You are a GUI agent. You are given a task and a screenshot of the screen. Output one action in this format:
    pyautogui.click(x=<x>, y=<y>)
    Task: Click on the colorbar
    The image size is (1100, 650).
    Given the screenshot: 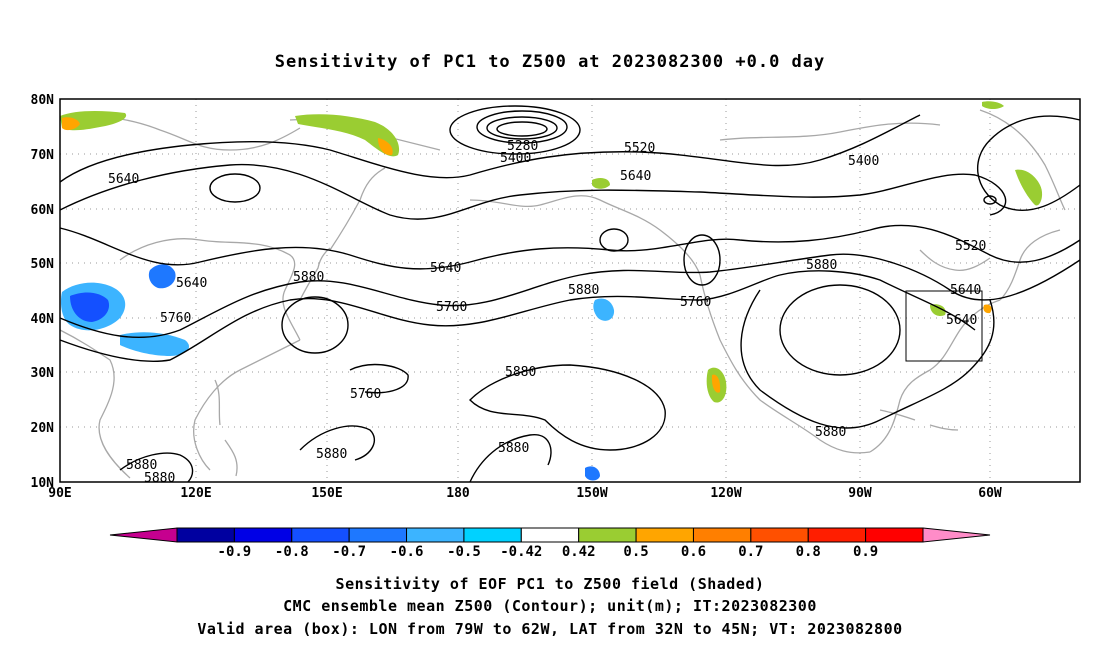 What is the action you would take?
    pyautogui.click(x=550, y=535)
    